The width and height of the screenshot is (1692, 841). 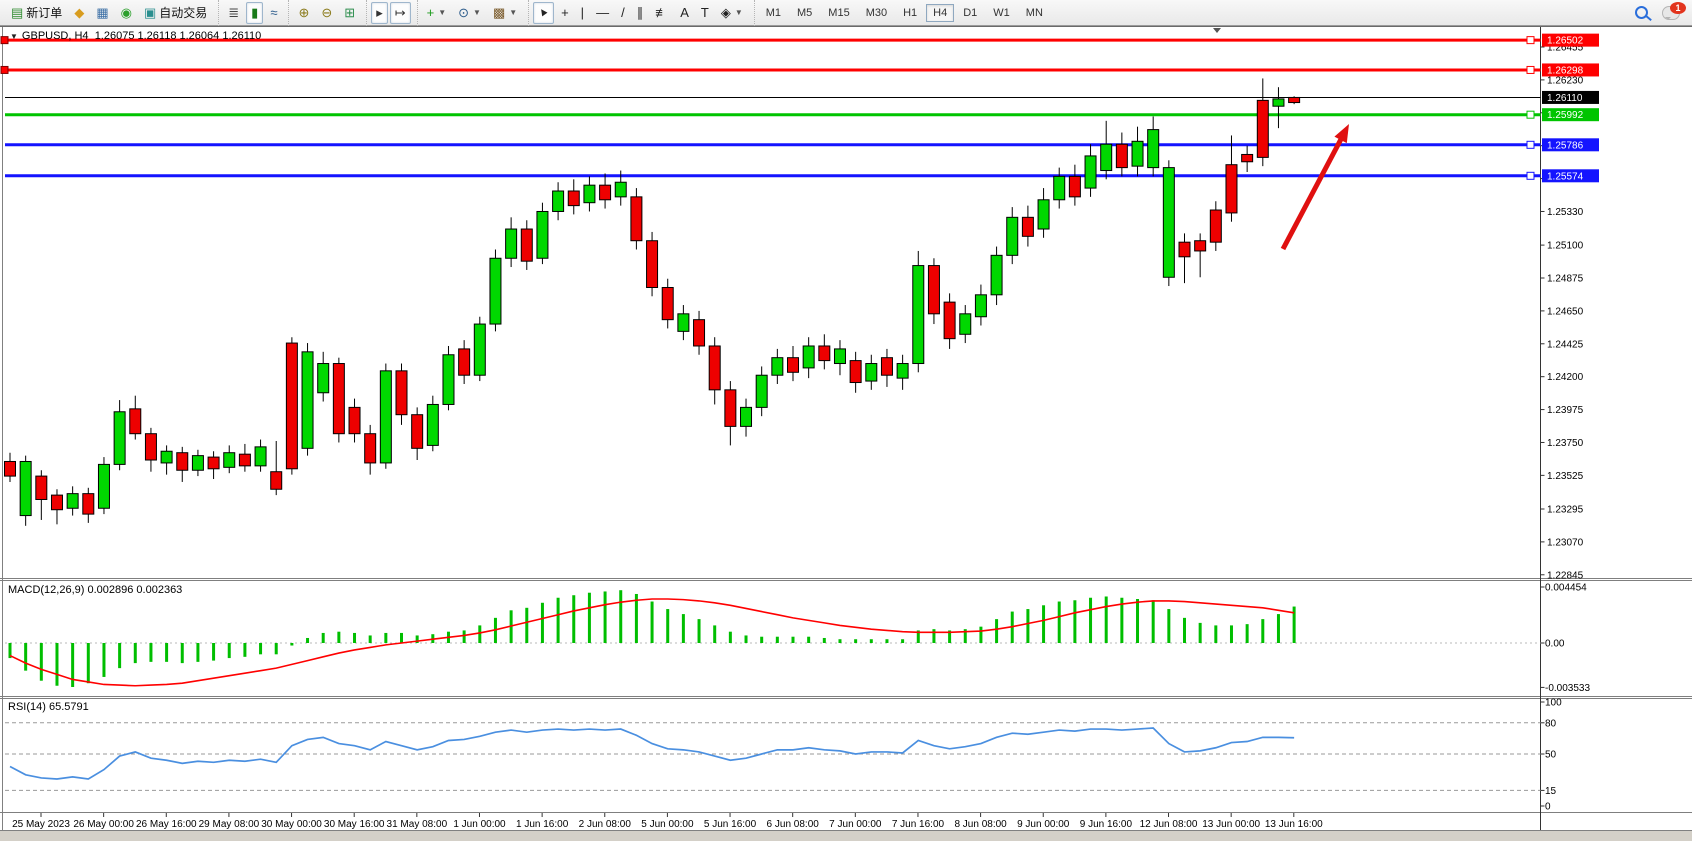 I want to click on add-indicator-icon: + ▼, so click(x=437, y=13).